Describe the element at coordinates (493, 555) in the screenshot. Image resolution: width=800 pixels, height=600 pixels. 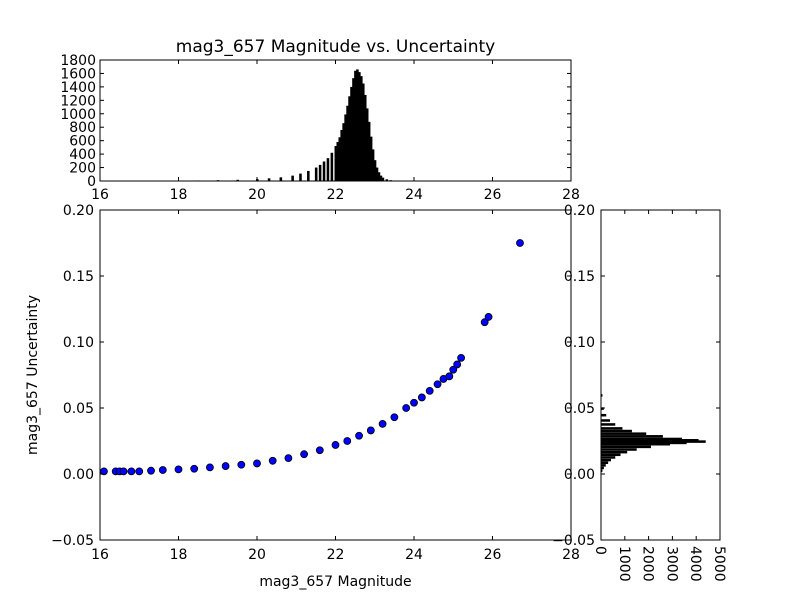
I see `scatter-x-tick-label: 26` at that location.